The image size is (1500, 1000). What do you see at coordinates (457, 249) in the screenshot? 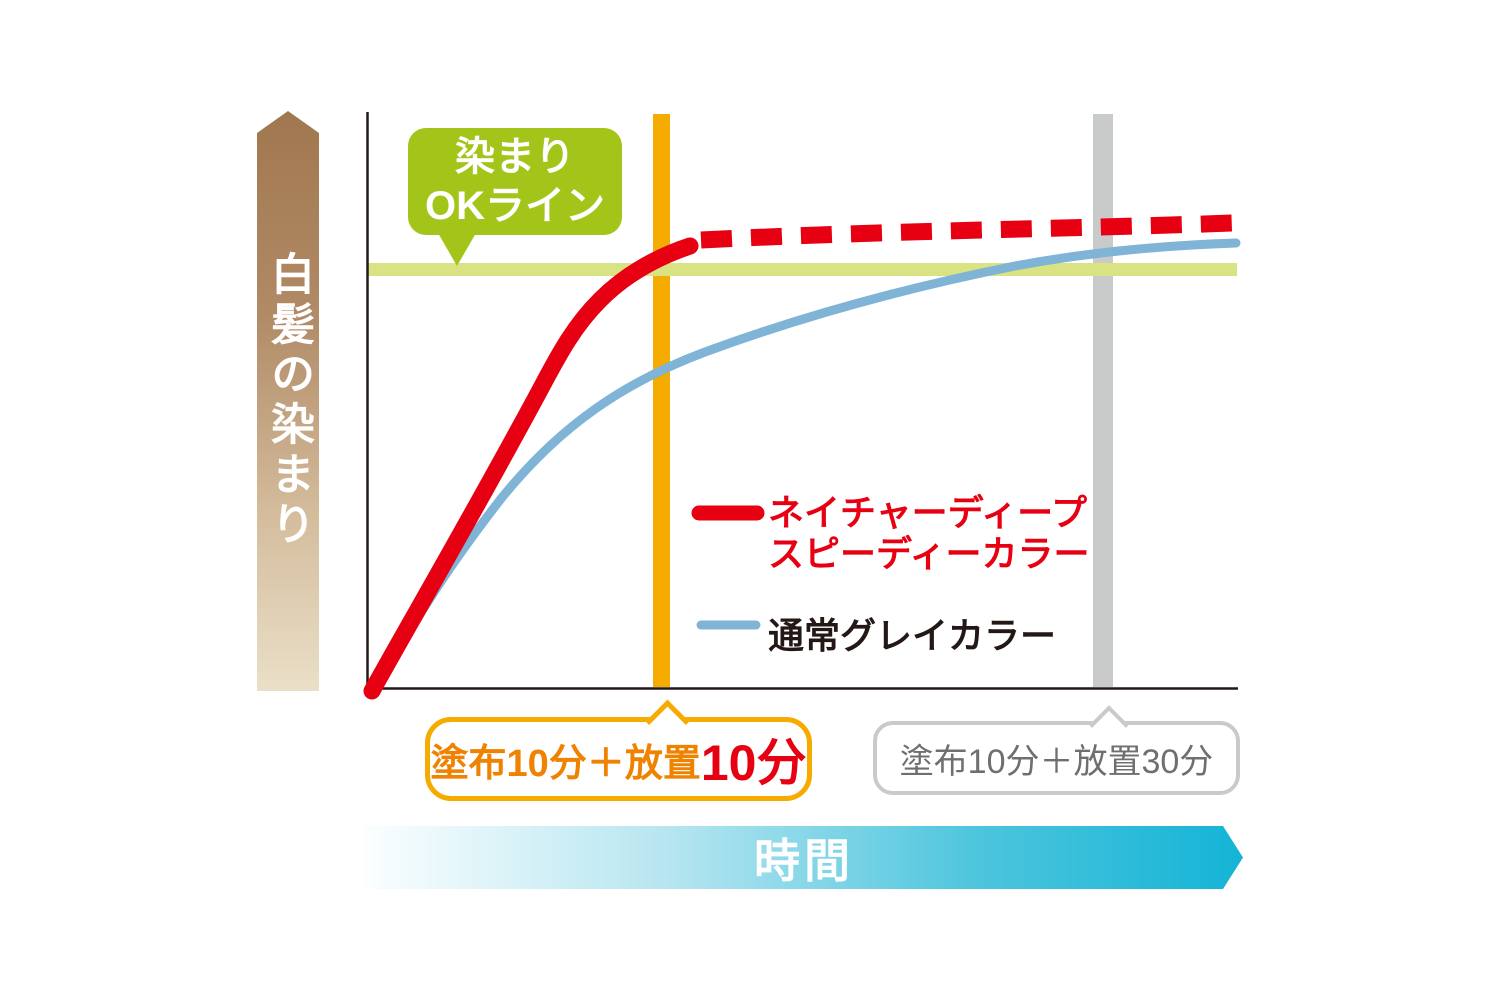
I see `ok-line-badge-pointer` at bounding box center [457, 249].